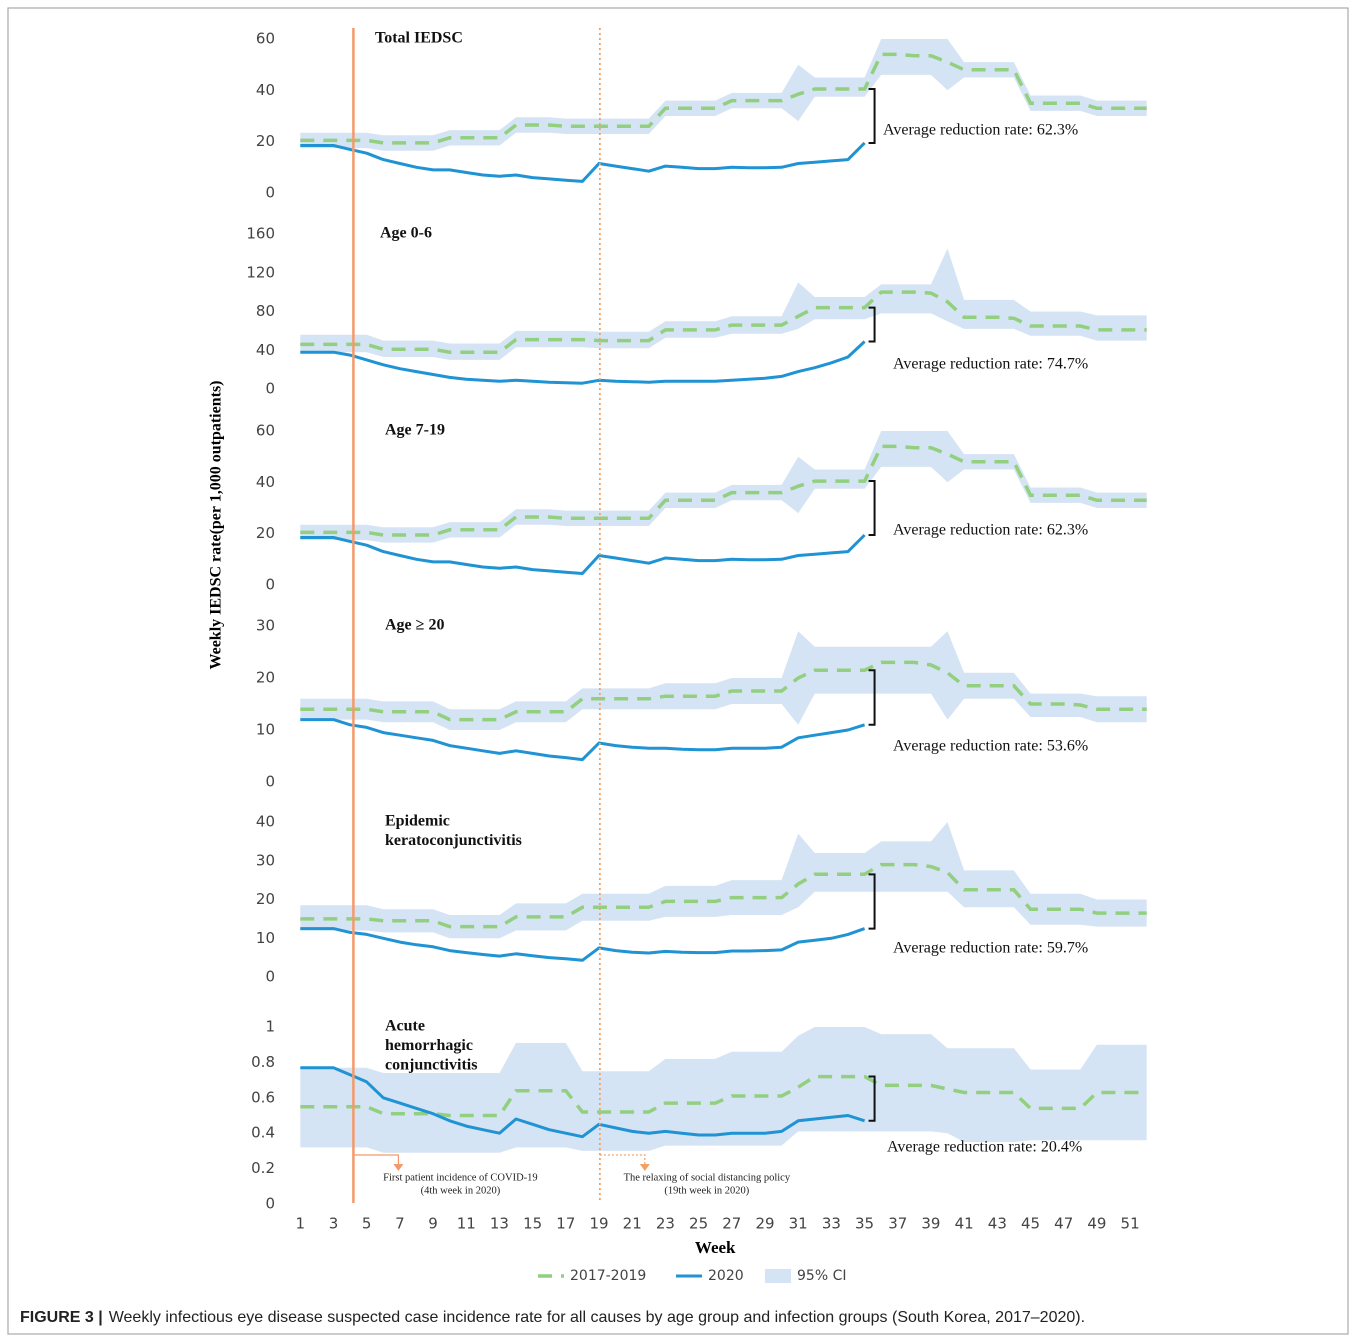 The width and height of the screenshot is (1357, 1342). Describe the element at coordinates (984, 1147) in the screenshot. I see `annotation: Average reduction rate: 20.4%` at that location.